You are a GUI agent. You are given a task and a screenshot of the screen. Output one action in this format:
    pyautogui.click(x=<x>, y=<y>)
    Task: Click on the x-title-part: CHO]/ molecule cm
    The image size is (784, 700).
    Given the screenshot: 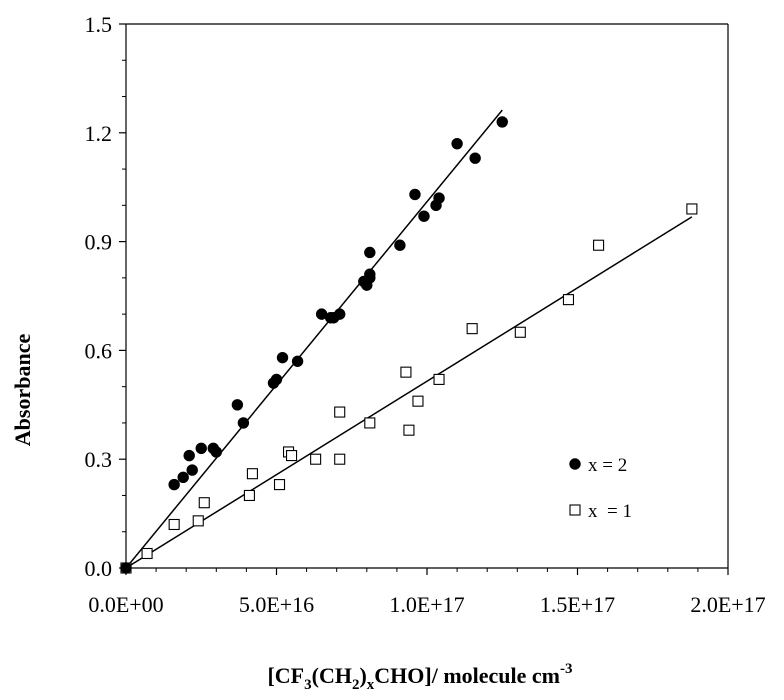 What is the action you would take?
    pyautogui.click(x=467, y=675)
    